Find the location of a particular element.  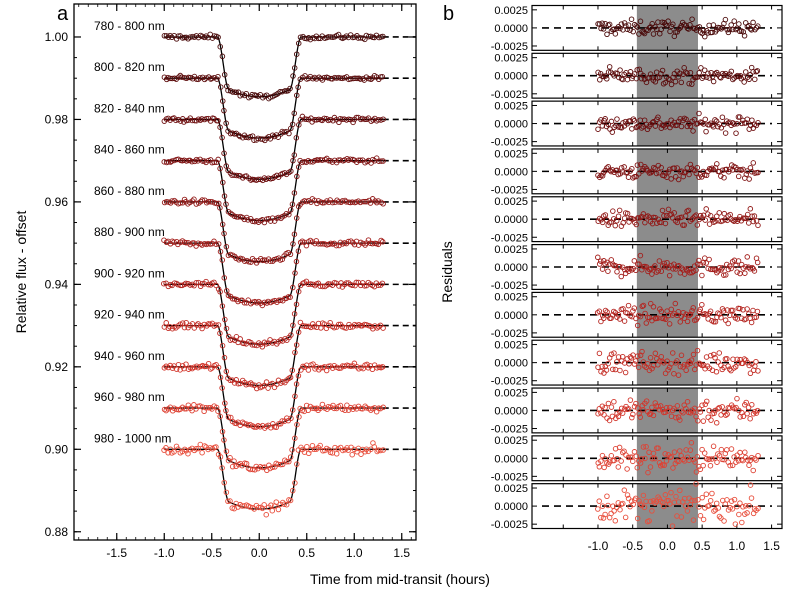

residual-subpanel: 0.0025 0.0000 -0.0025 is located at coordinates (637, 268).